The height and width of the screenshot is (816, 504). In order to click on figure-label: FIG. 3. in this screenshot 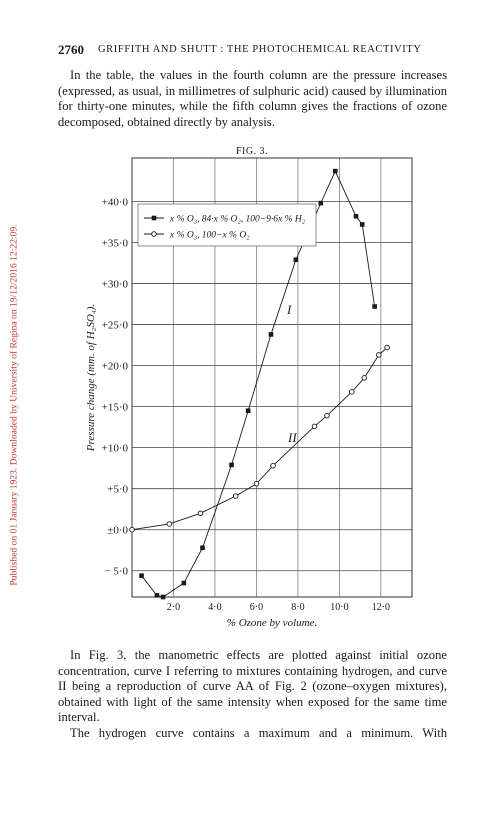, I will do `click(252, 151)`.